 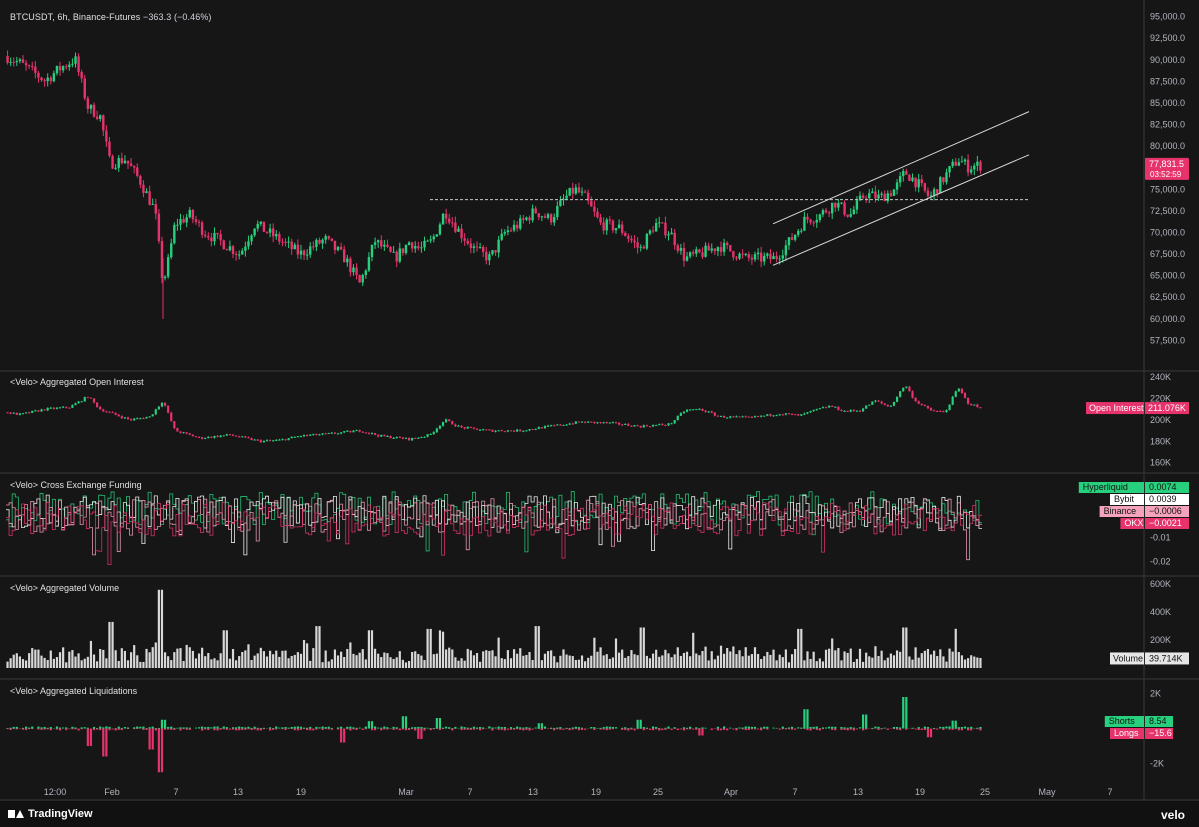 What do you see at coordinates (1155, 694) in the screenshot?
I see `liq-tick-label: 2K` at bounding box center [1155, 694].